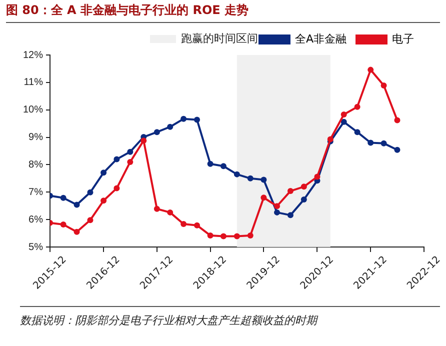  I want to click on y-tick-label: 5%, so click(36, 247).